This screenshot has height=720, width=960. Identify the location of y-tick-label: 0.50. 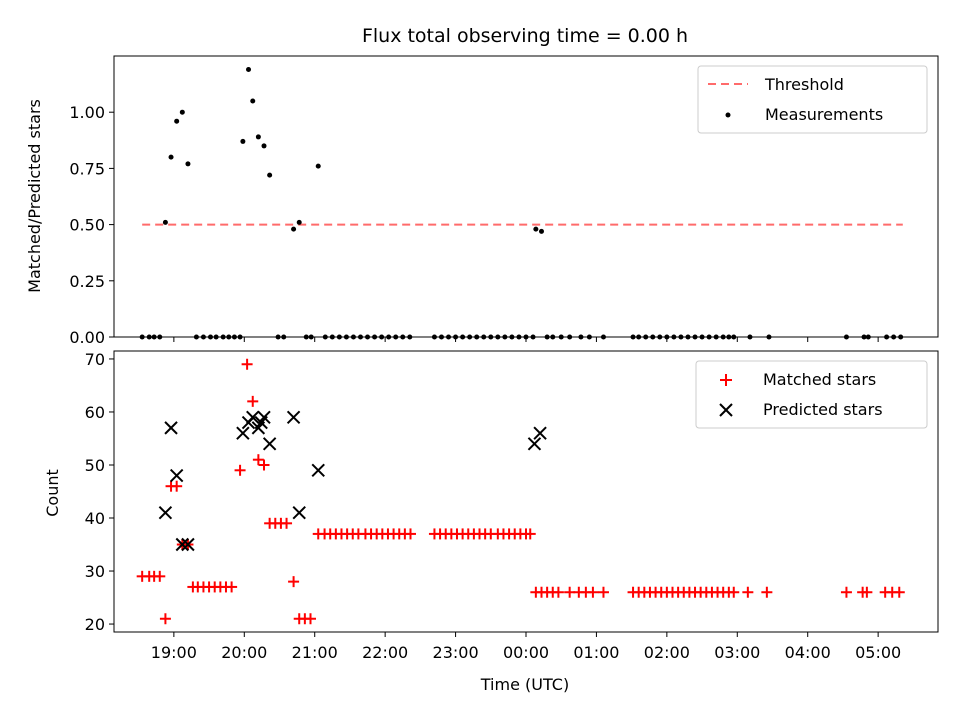
(87, 225).